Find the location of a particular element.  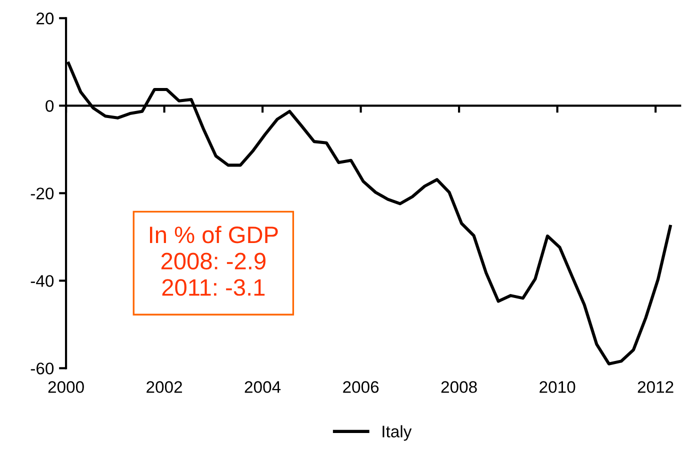

y-tick-label: -40 is located at coordinates (42, 281).